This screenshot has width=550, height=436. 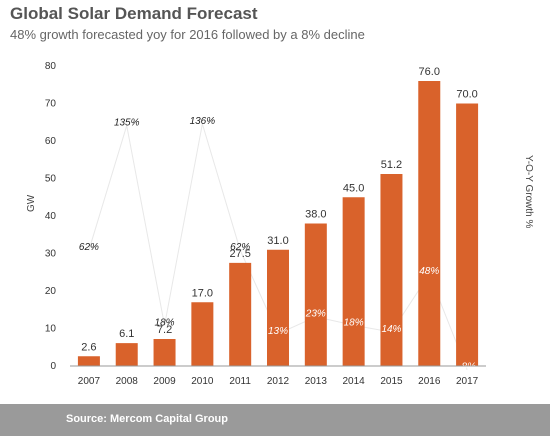 What do you see at coordinates (240, 247) in the screenshot?
I see `growth-label-2011: 62%` at bounding box center [240, 247].